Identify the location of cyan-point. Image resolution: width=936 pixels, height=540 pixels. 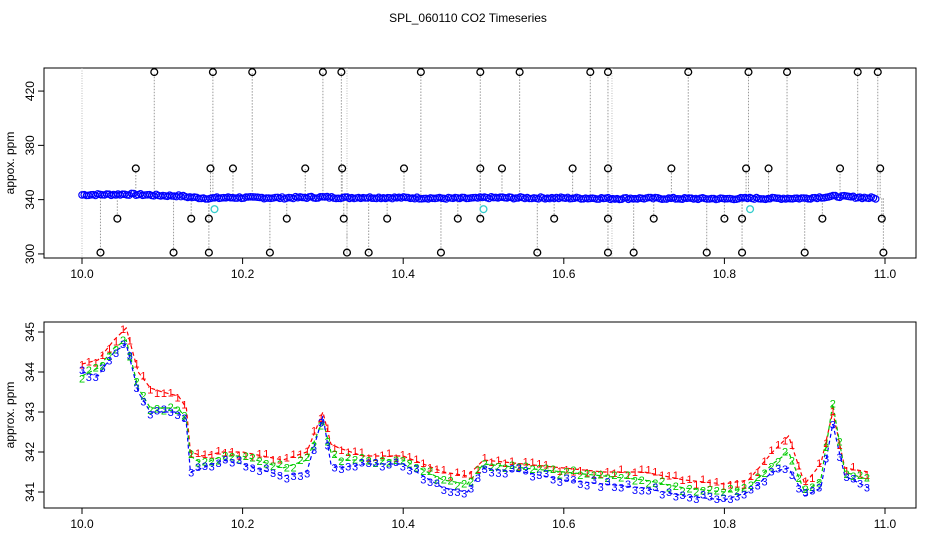
(750, 209).